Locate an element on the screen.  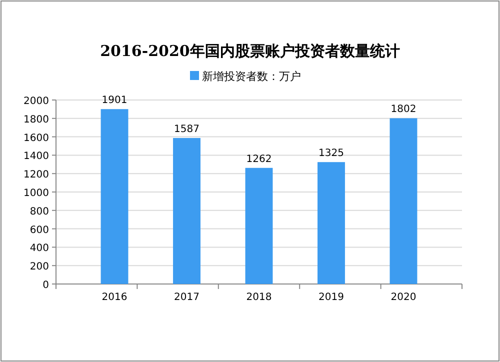
data-label: 1802 is located at coordinates (403, 110).